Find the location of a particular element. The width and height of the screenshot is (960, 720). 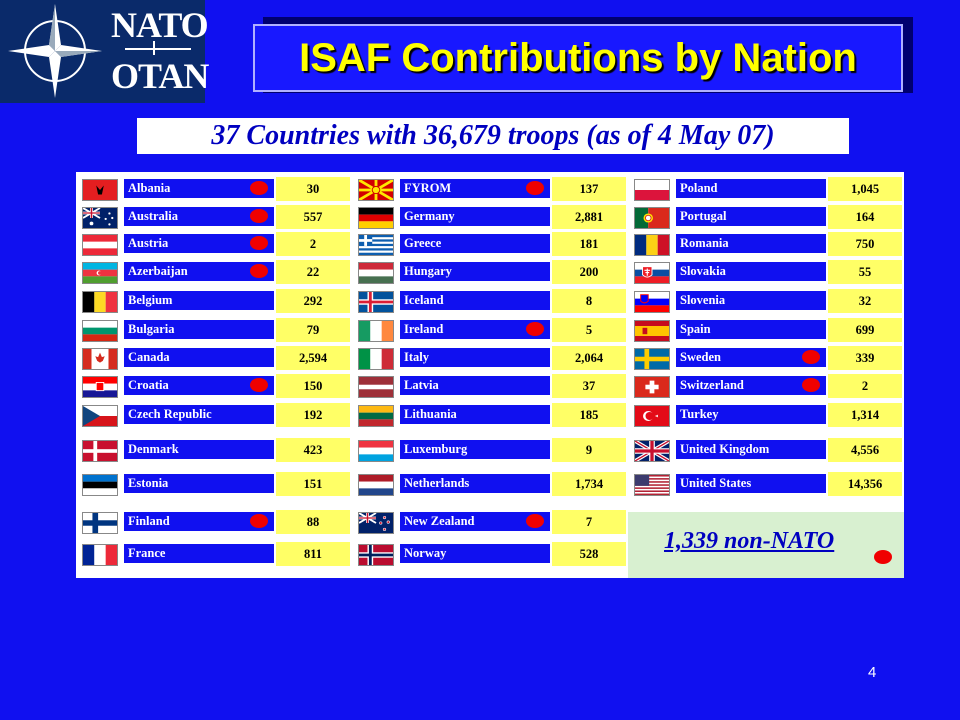

flag-united-states-icon is located at coordinates (652, 485).